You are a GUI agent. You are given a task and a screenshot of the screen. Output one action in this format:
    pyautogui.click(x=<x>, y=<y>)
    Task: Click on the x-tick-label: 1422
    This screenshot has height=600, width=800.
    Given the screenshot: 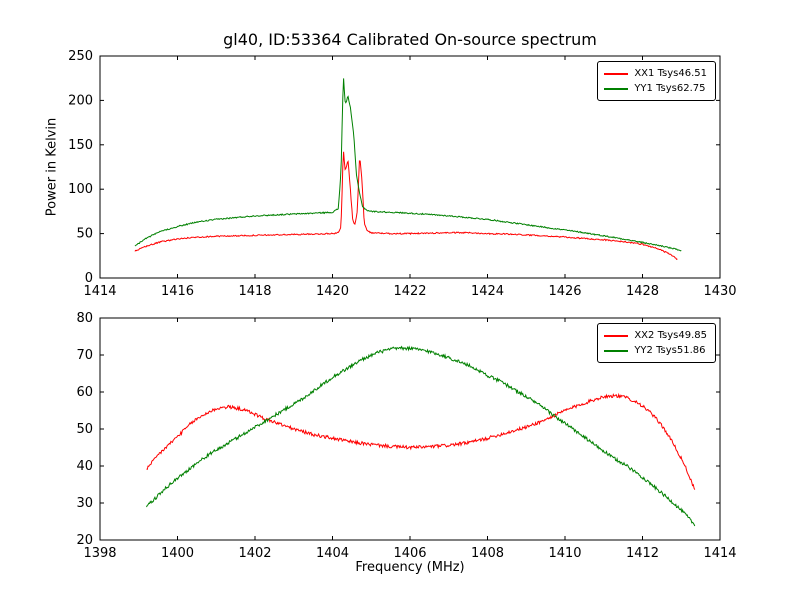 What is the action you would take?
    pyautogui.click(x=409, y=291)
    